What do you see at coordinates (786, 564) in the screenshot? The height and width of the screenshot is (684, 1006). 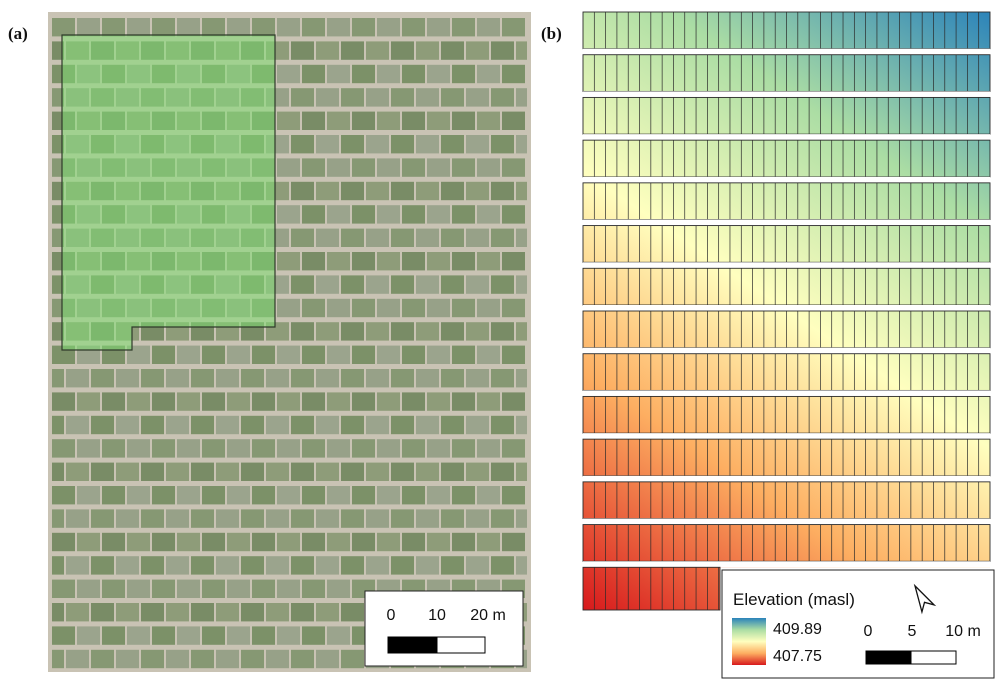 I see `row-gap` at bounding box center [786, 564].